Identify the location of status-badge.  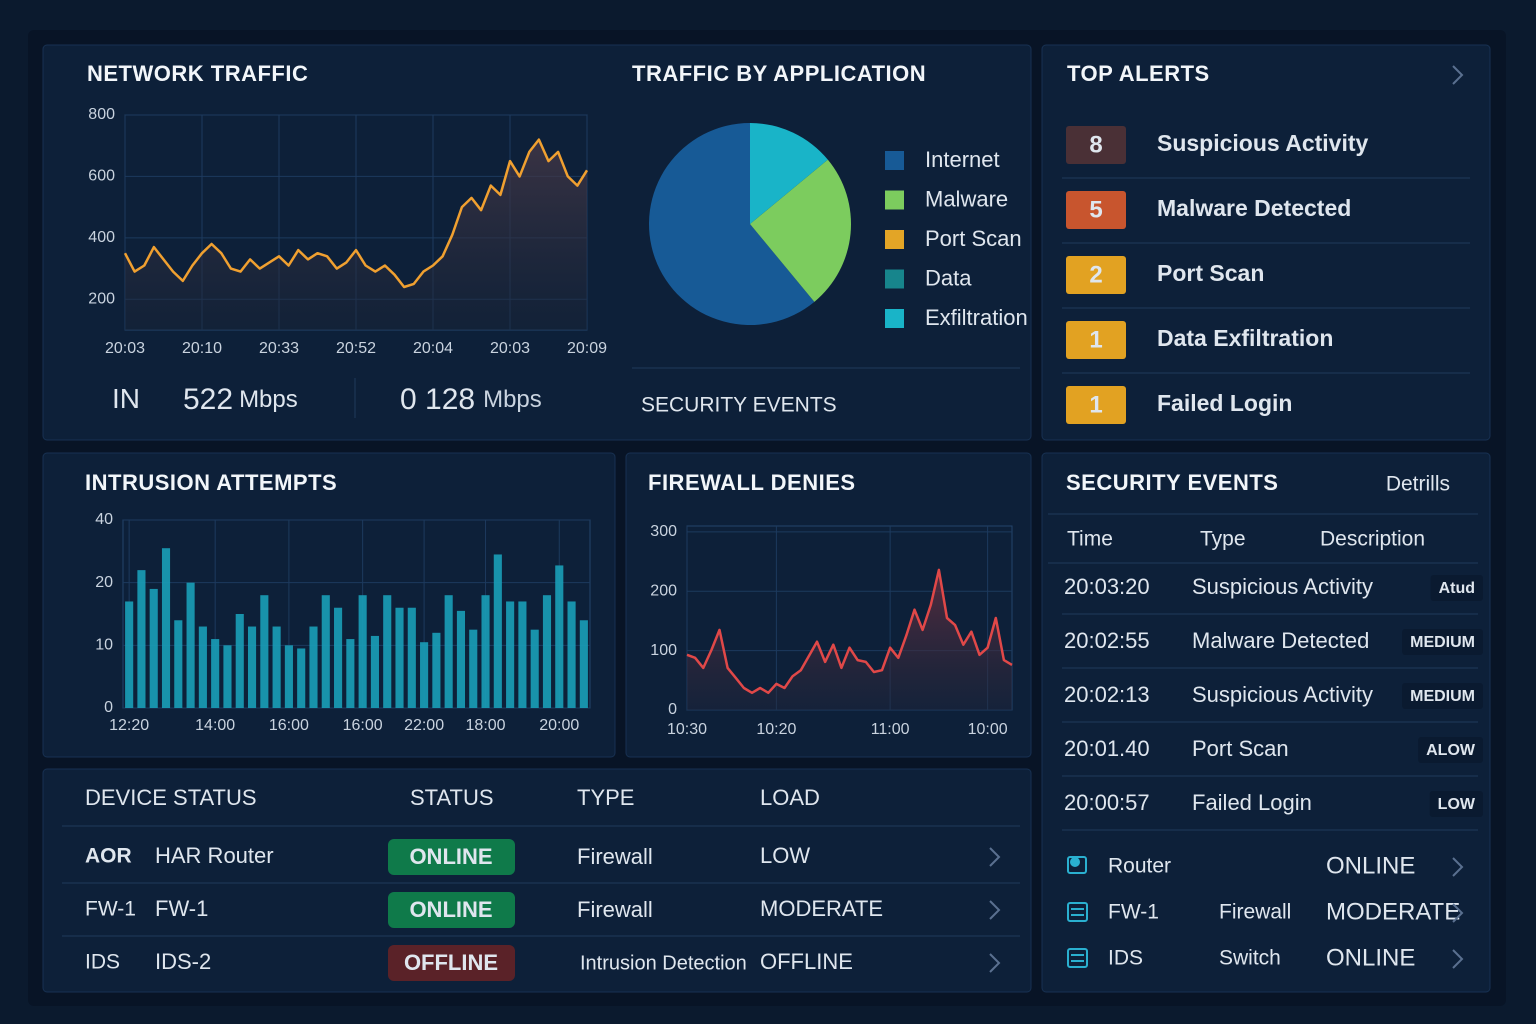
(451, 857).